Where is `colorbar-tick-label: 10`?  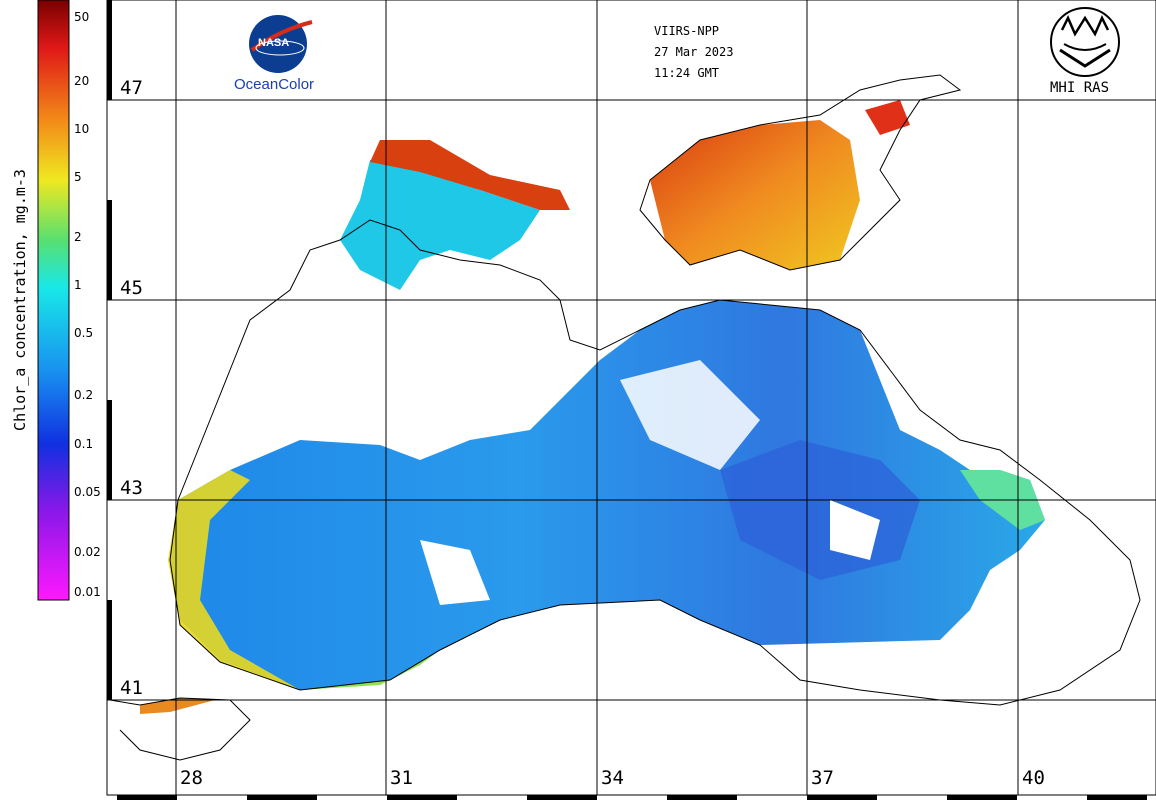
colorbar-tick-label: 10 is located at coordinates (82, 129).